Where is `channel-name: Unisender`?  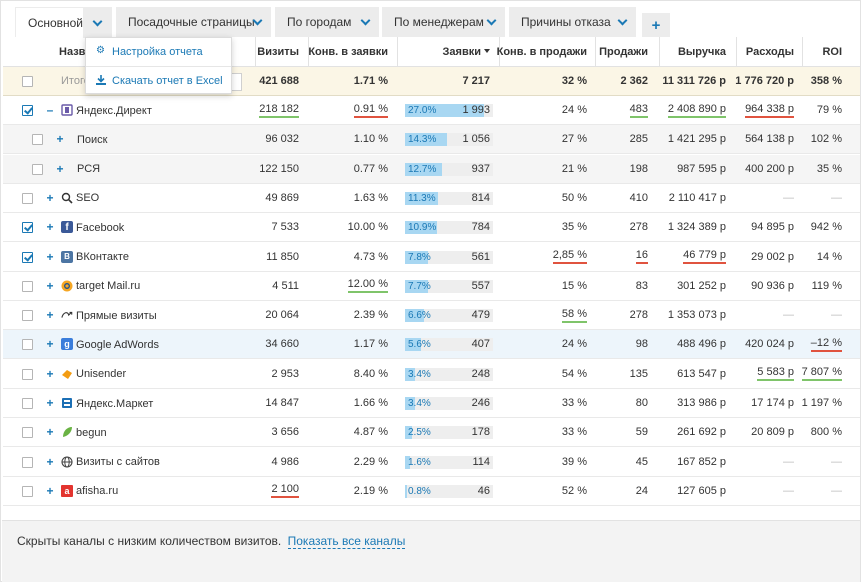
channel-name: Unisender is located at coordinates (101, 374).